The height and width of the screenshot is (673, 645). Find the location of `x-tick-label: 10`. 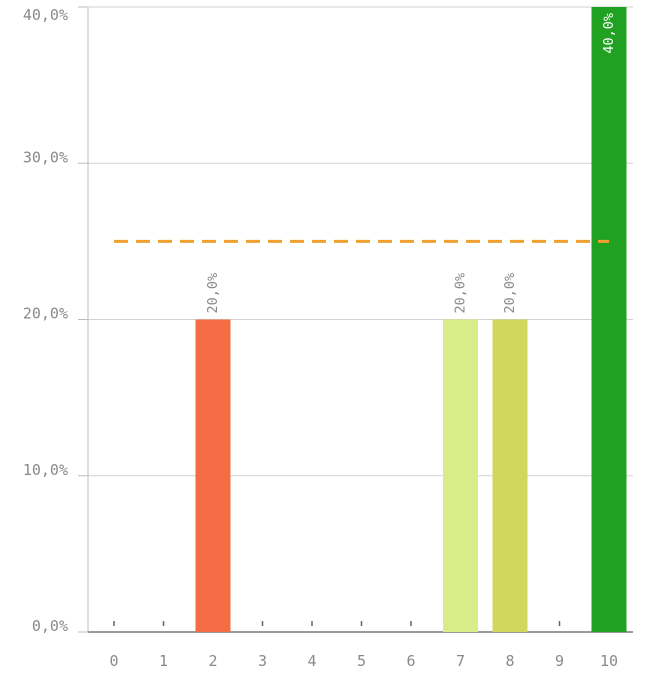

x-tick-label: 10 is located at coordinates (609, 661).